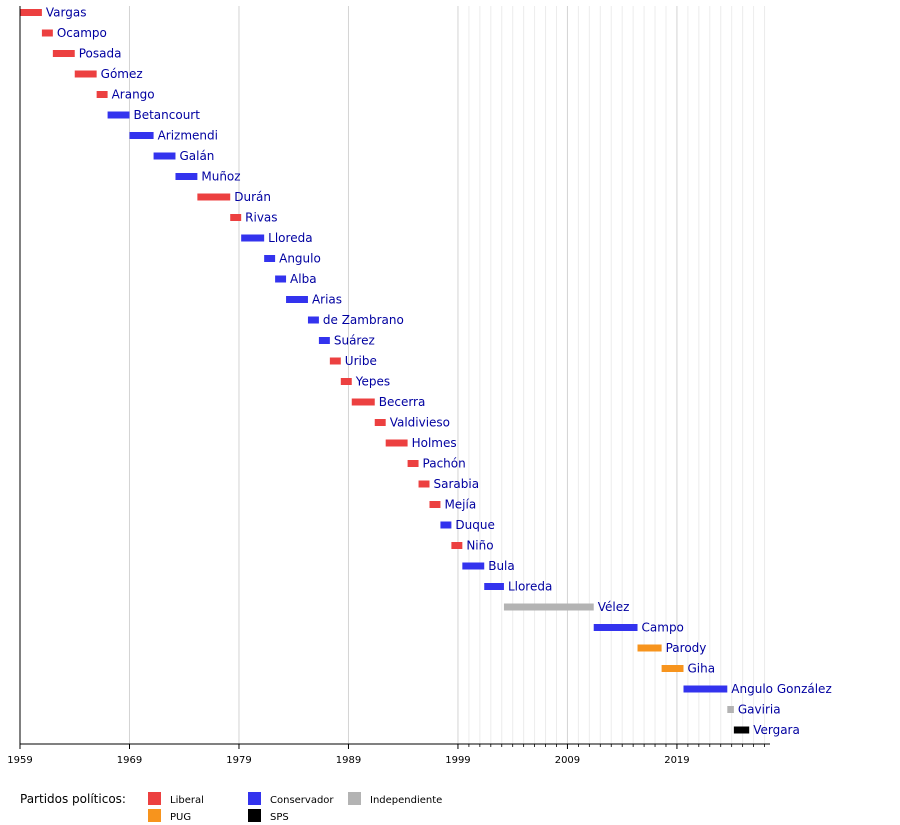  What do you see at coordinates (456, 484) in the screenshot?
I see `term-label: Sarabia` at bounding box center [456, 484].